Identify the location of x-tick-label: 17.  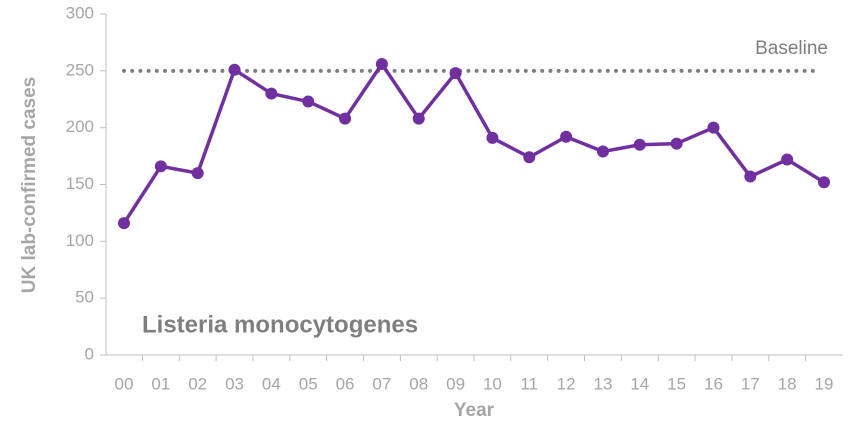
(750, 383).